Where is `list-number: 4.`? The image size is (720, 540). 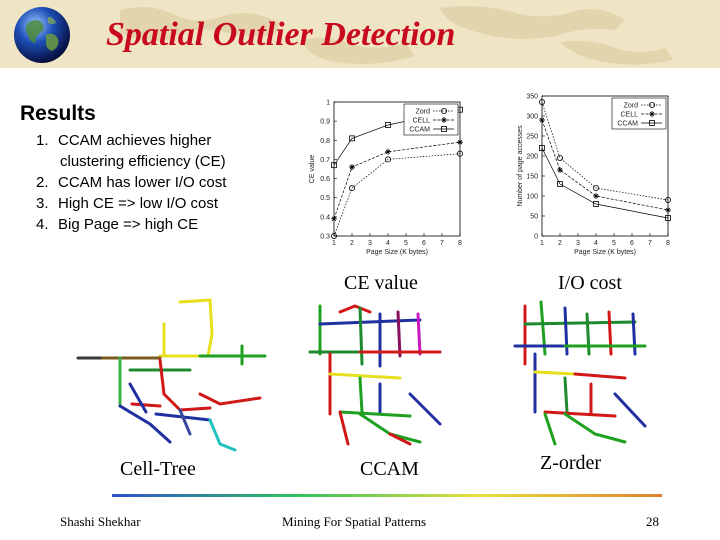 list-number: 4. is located at coordinates (42, 224).